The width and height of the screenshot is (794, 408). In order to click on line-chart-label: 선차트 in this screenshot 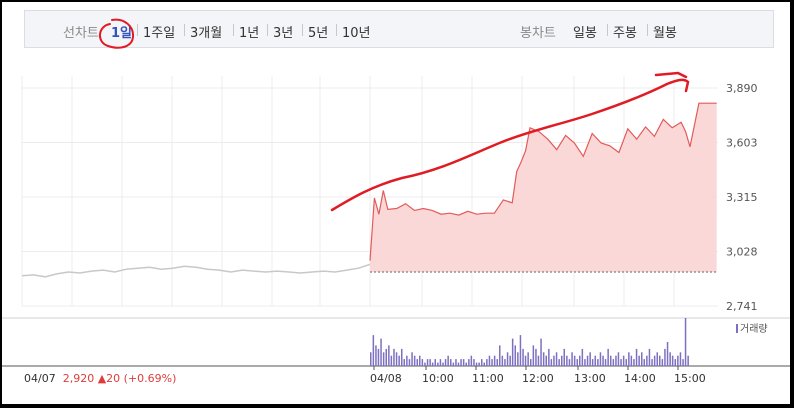, I will do `click(81, 33)`.